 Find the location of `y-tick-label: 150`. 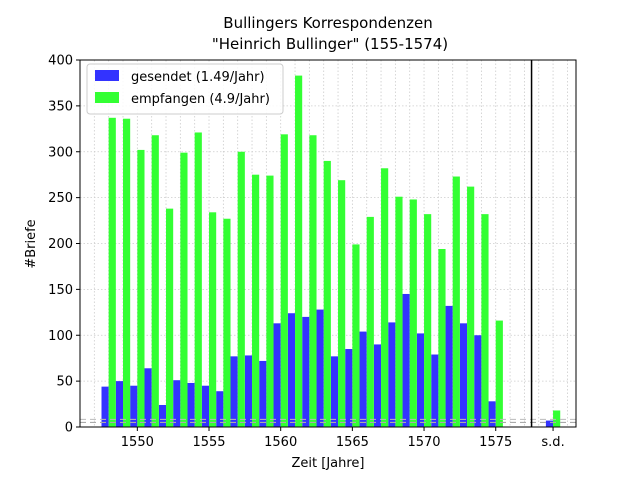

y-tick-label: 150 is located at coordinates (60, 290).